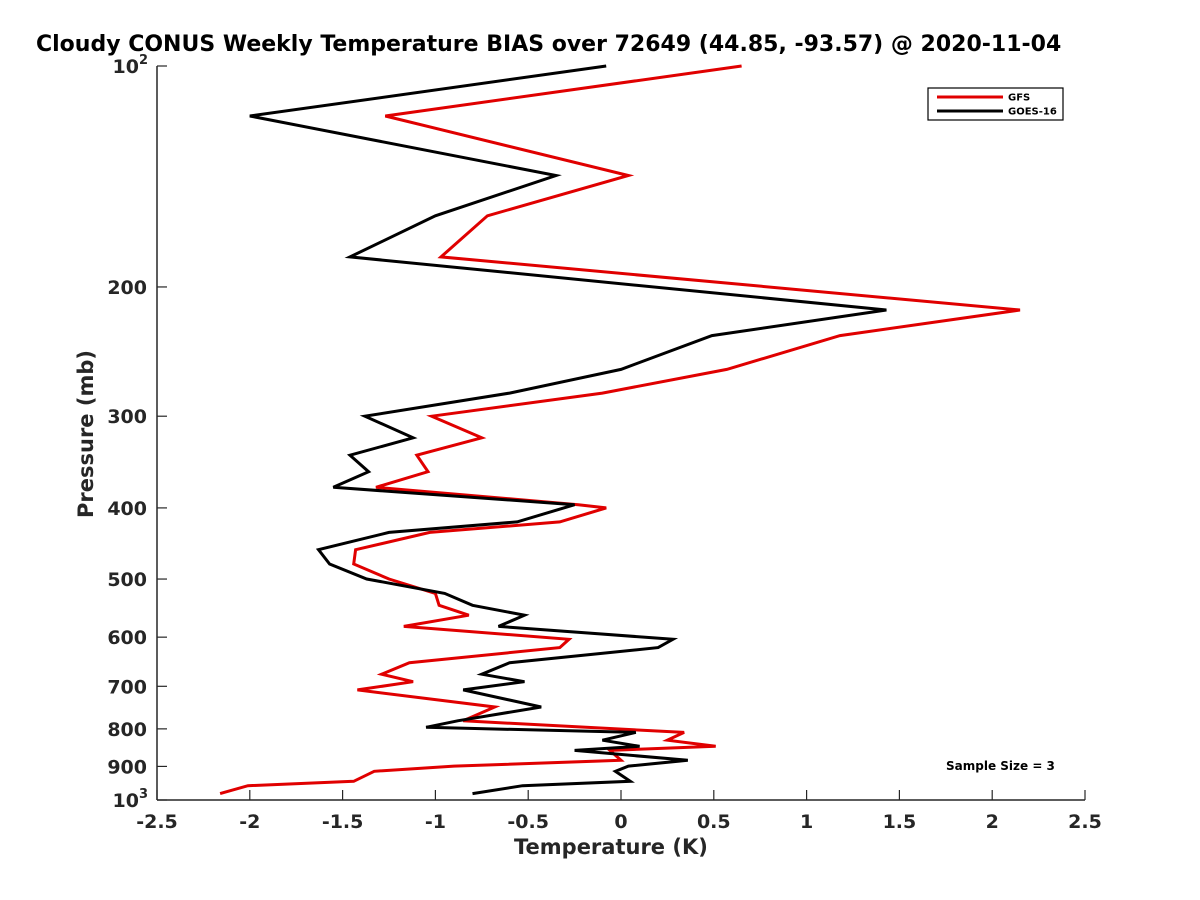 The image size is (1200, 900). Describe the element at coordinates (127, 580) in the screenshot. I see `y-tick-label: 500` at that location.